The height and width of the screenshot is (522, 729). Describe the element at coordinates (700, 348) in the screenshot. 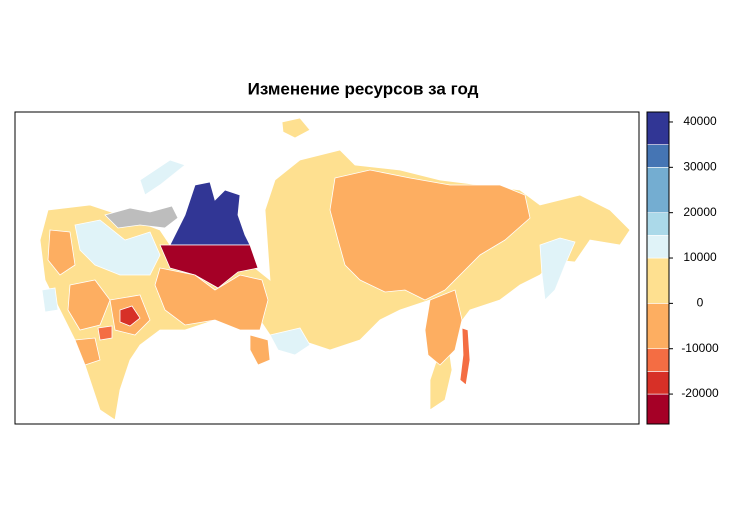

I see `legend-tick-label: -10000` at that location.